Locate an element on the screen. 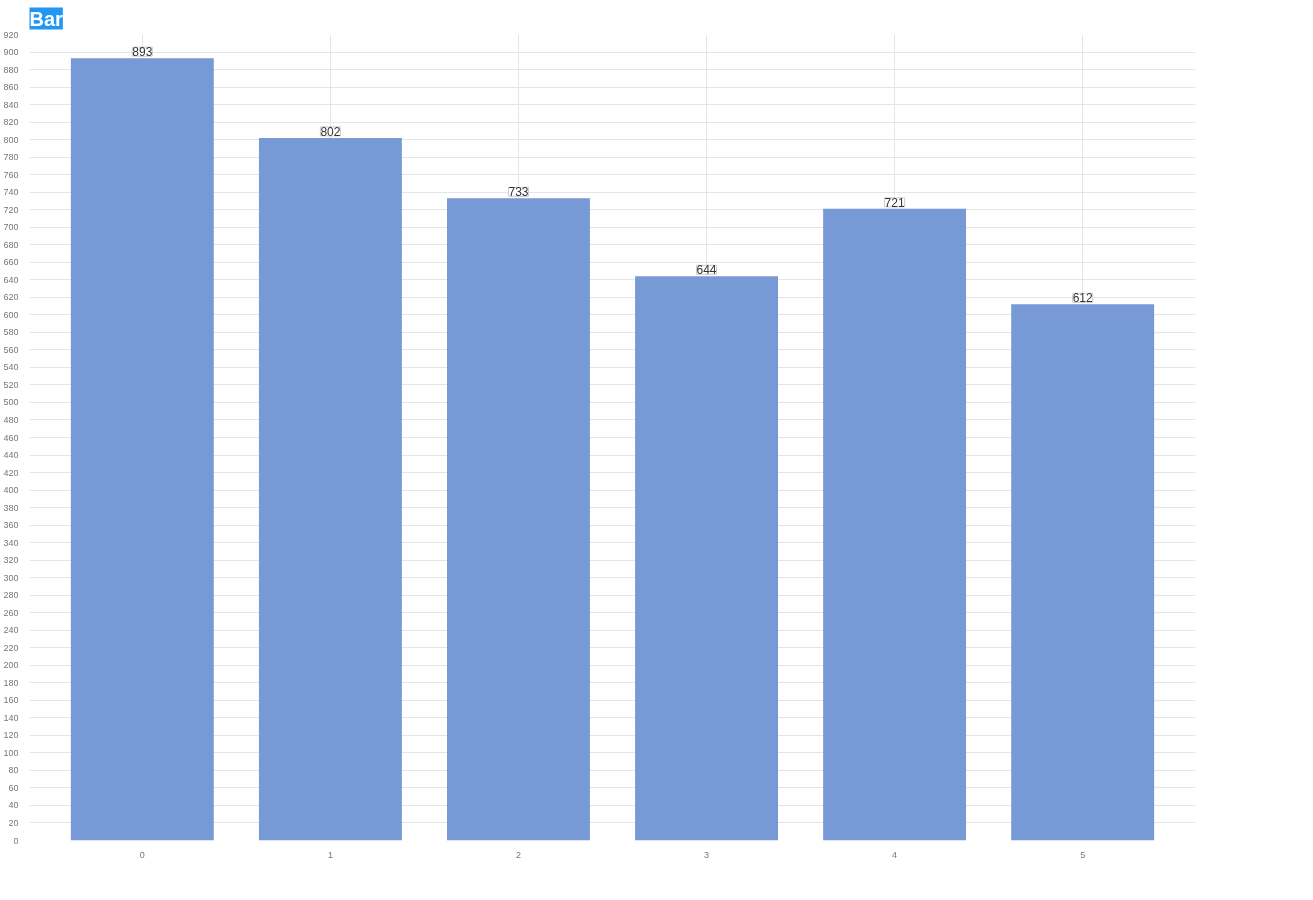 The height and width of the screenshot is (900, 1313). y-tick-label: 260 is located at coordinates (11, 612).